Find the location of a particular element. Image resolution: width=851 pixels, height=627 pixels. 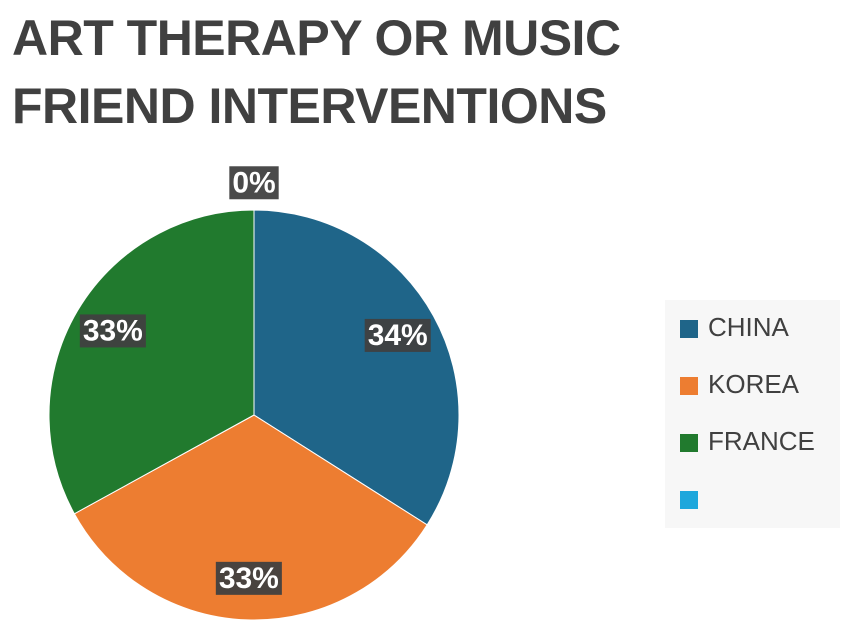

legend-label: FRANCE is located at coordinates (761, 441).